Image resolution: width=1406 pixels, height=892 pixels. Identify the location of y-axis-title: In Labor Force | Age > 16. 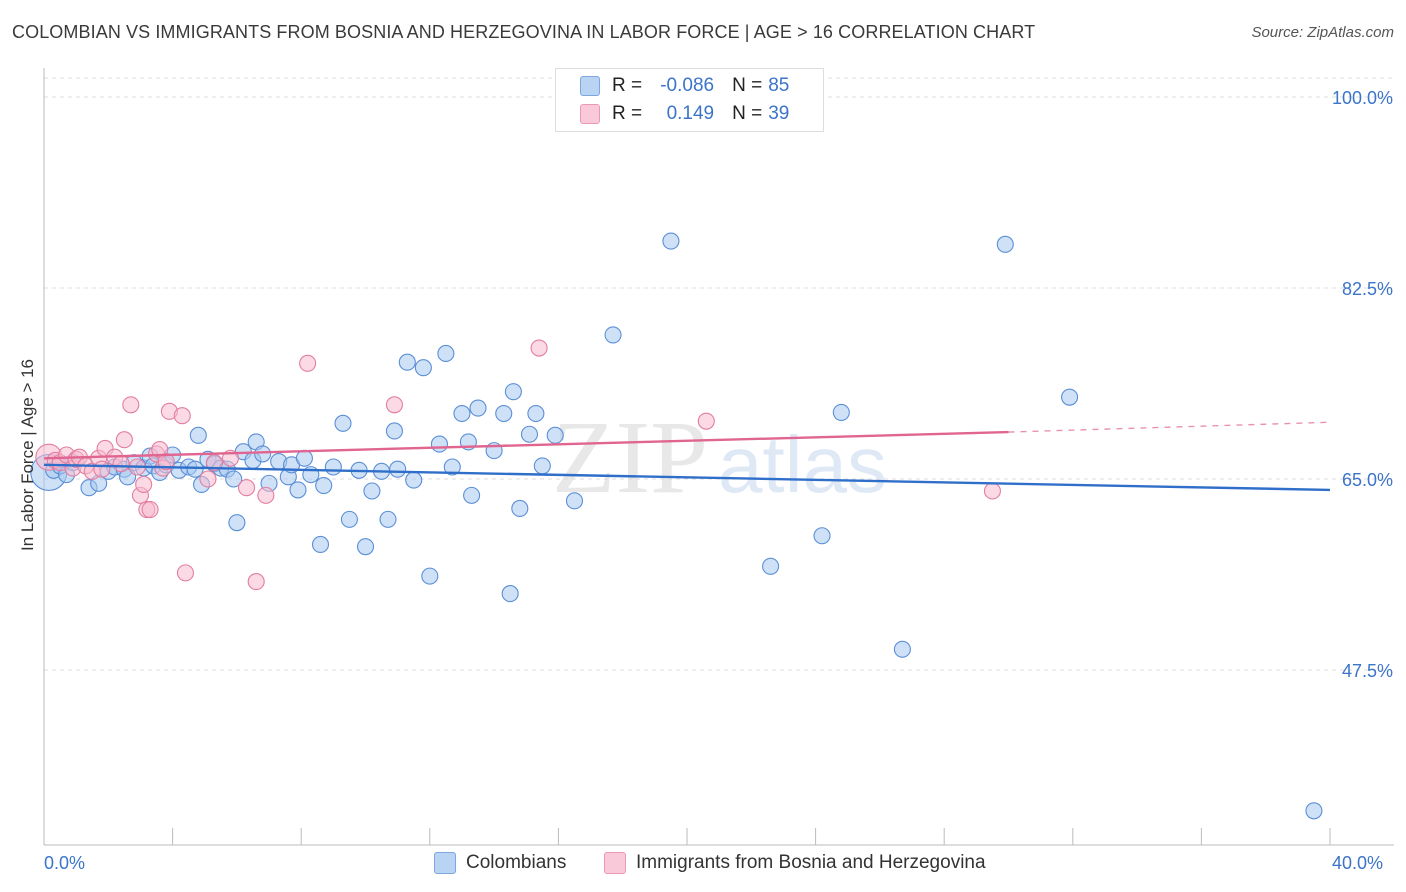
(27, 455).